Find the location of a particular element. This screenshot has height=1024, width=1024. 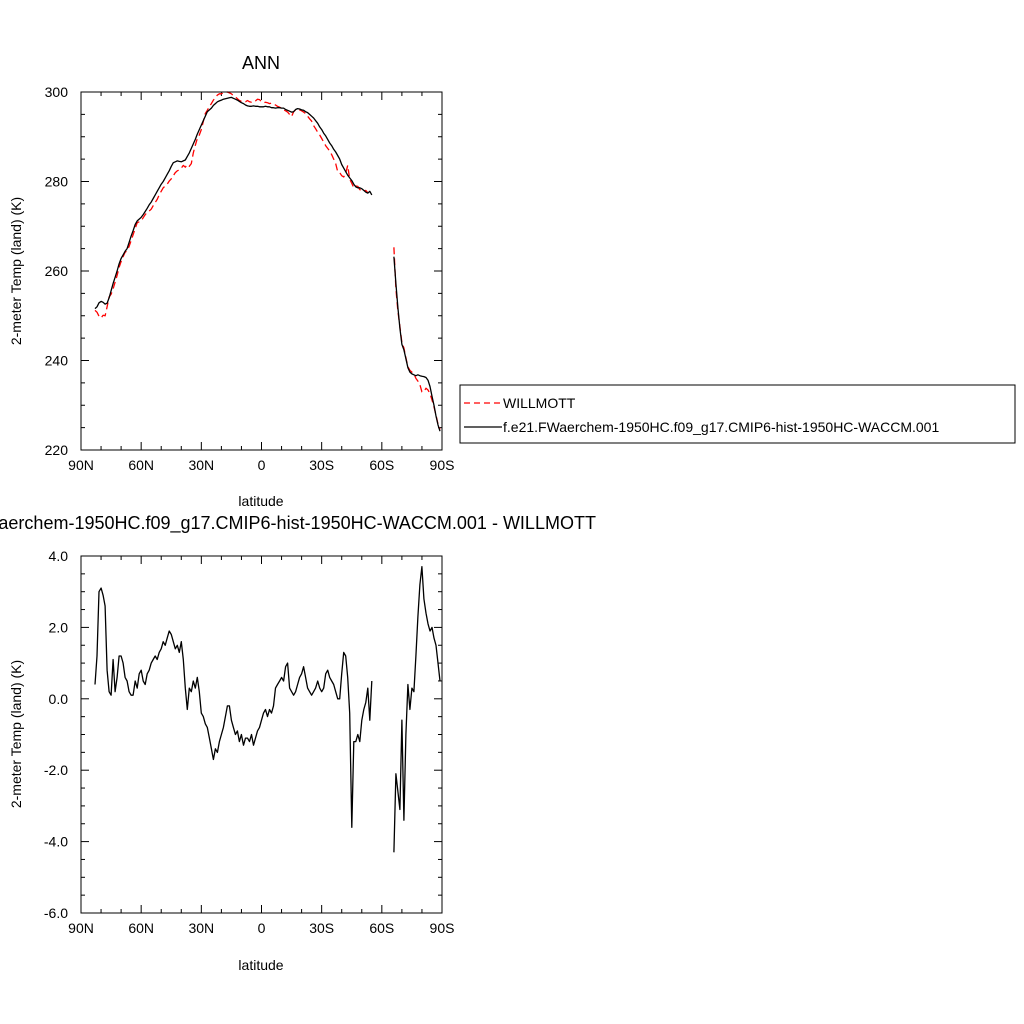

bottom-x-axis-label: latitude is located at coordinates (260, 965).